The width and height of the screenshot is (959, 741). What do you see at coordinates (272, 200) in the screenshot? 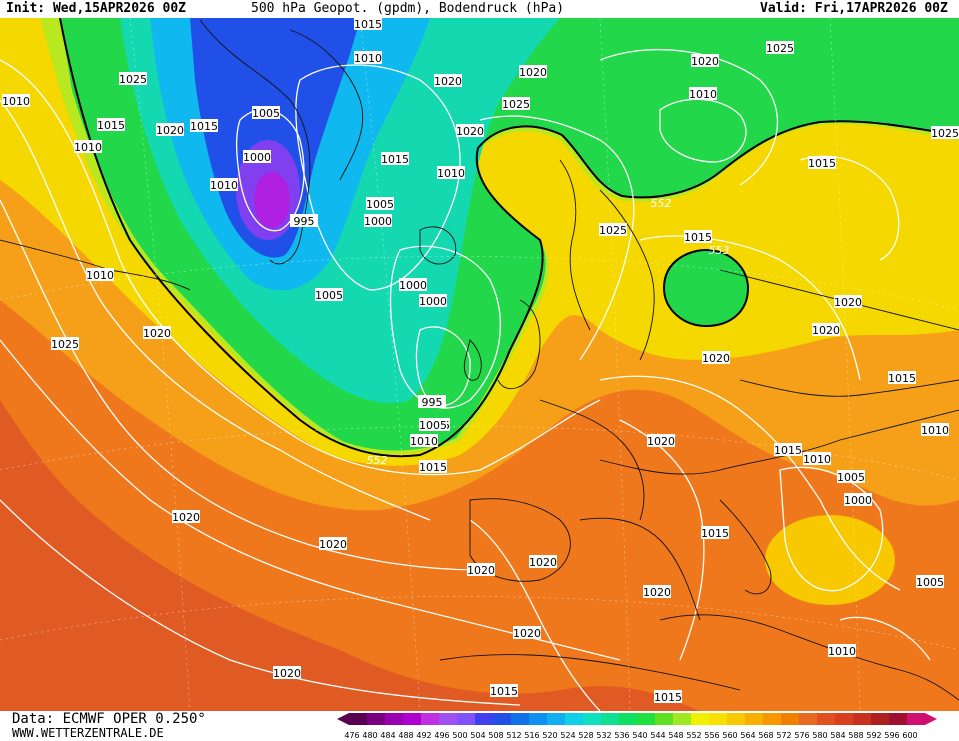
I see `field-purple` at bounding box center [272, 200].